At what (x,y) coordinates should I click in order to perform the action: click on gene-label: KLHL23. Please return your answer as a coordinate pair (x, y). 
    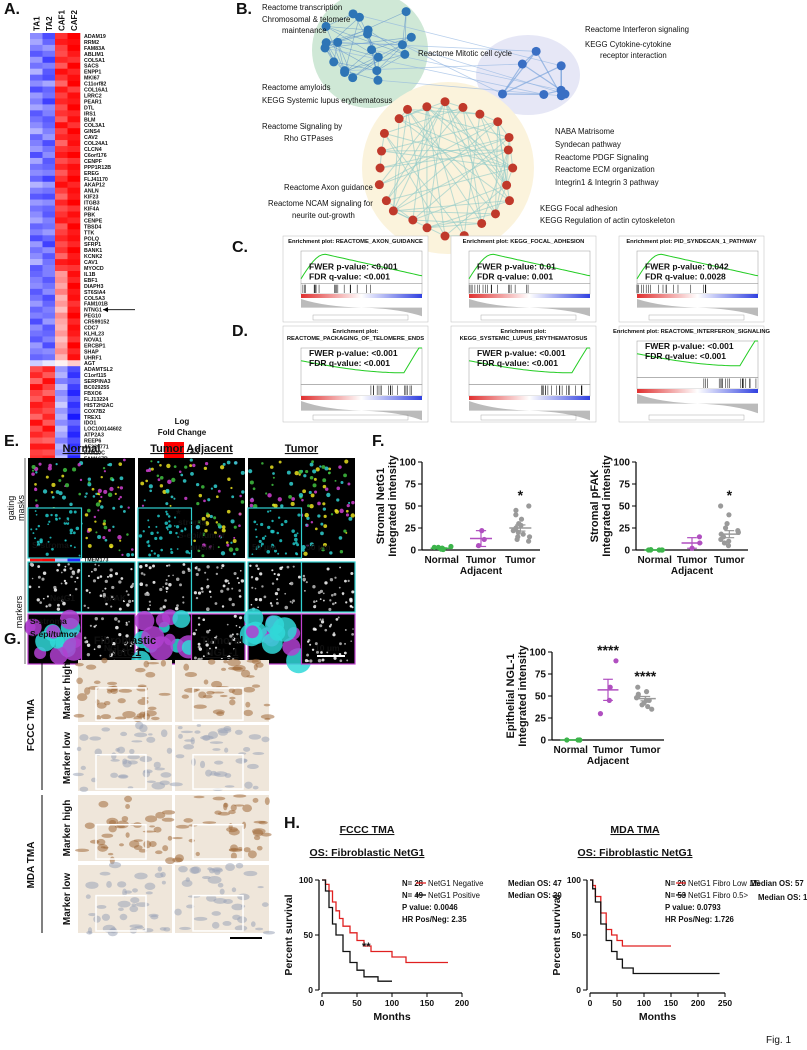
    Looking at the image, I should click on (94, 334).